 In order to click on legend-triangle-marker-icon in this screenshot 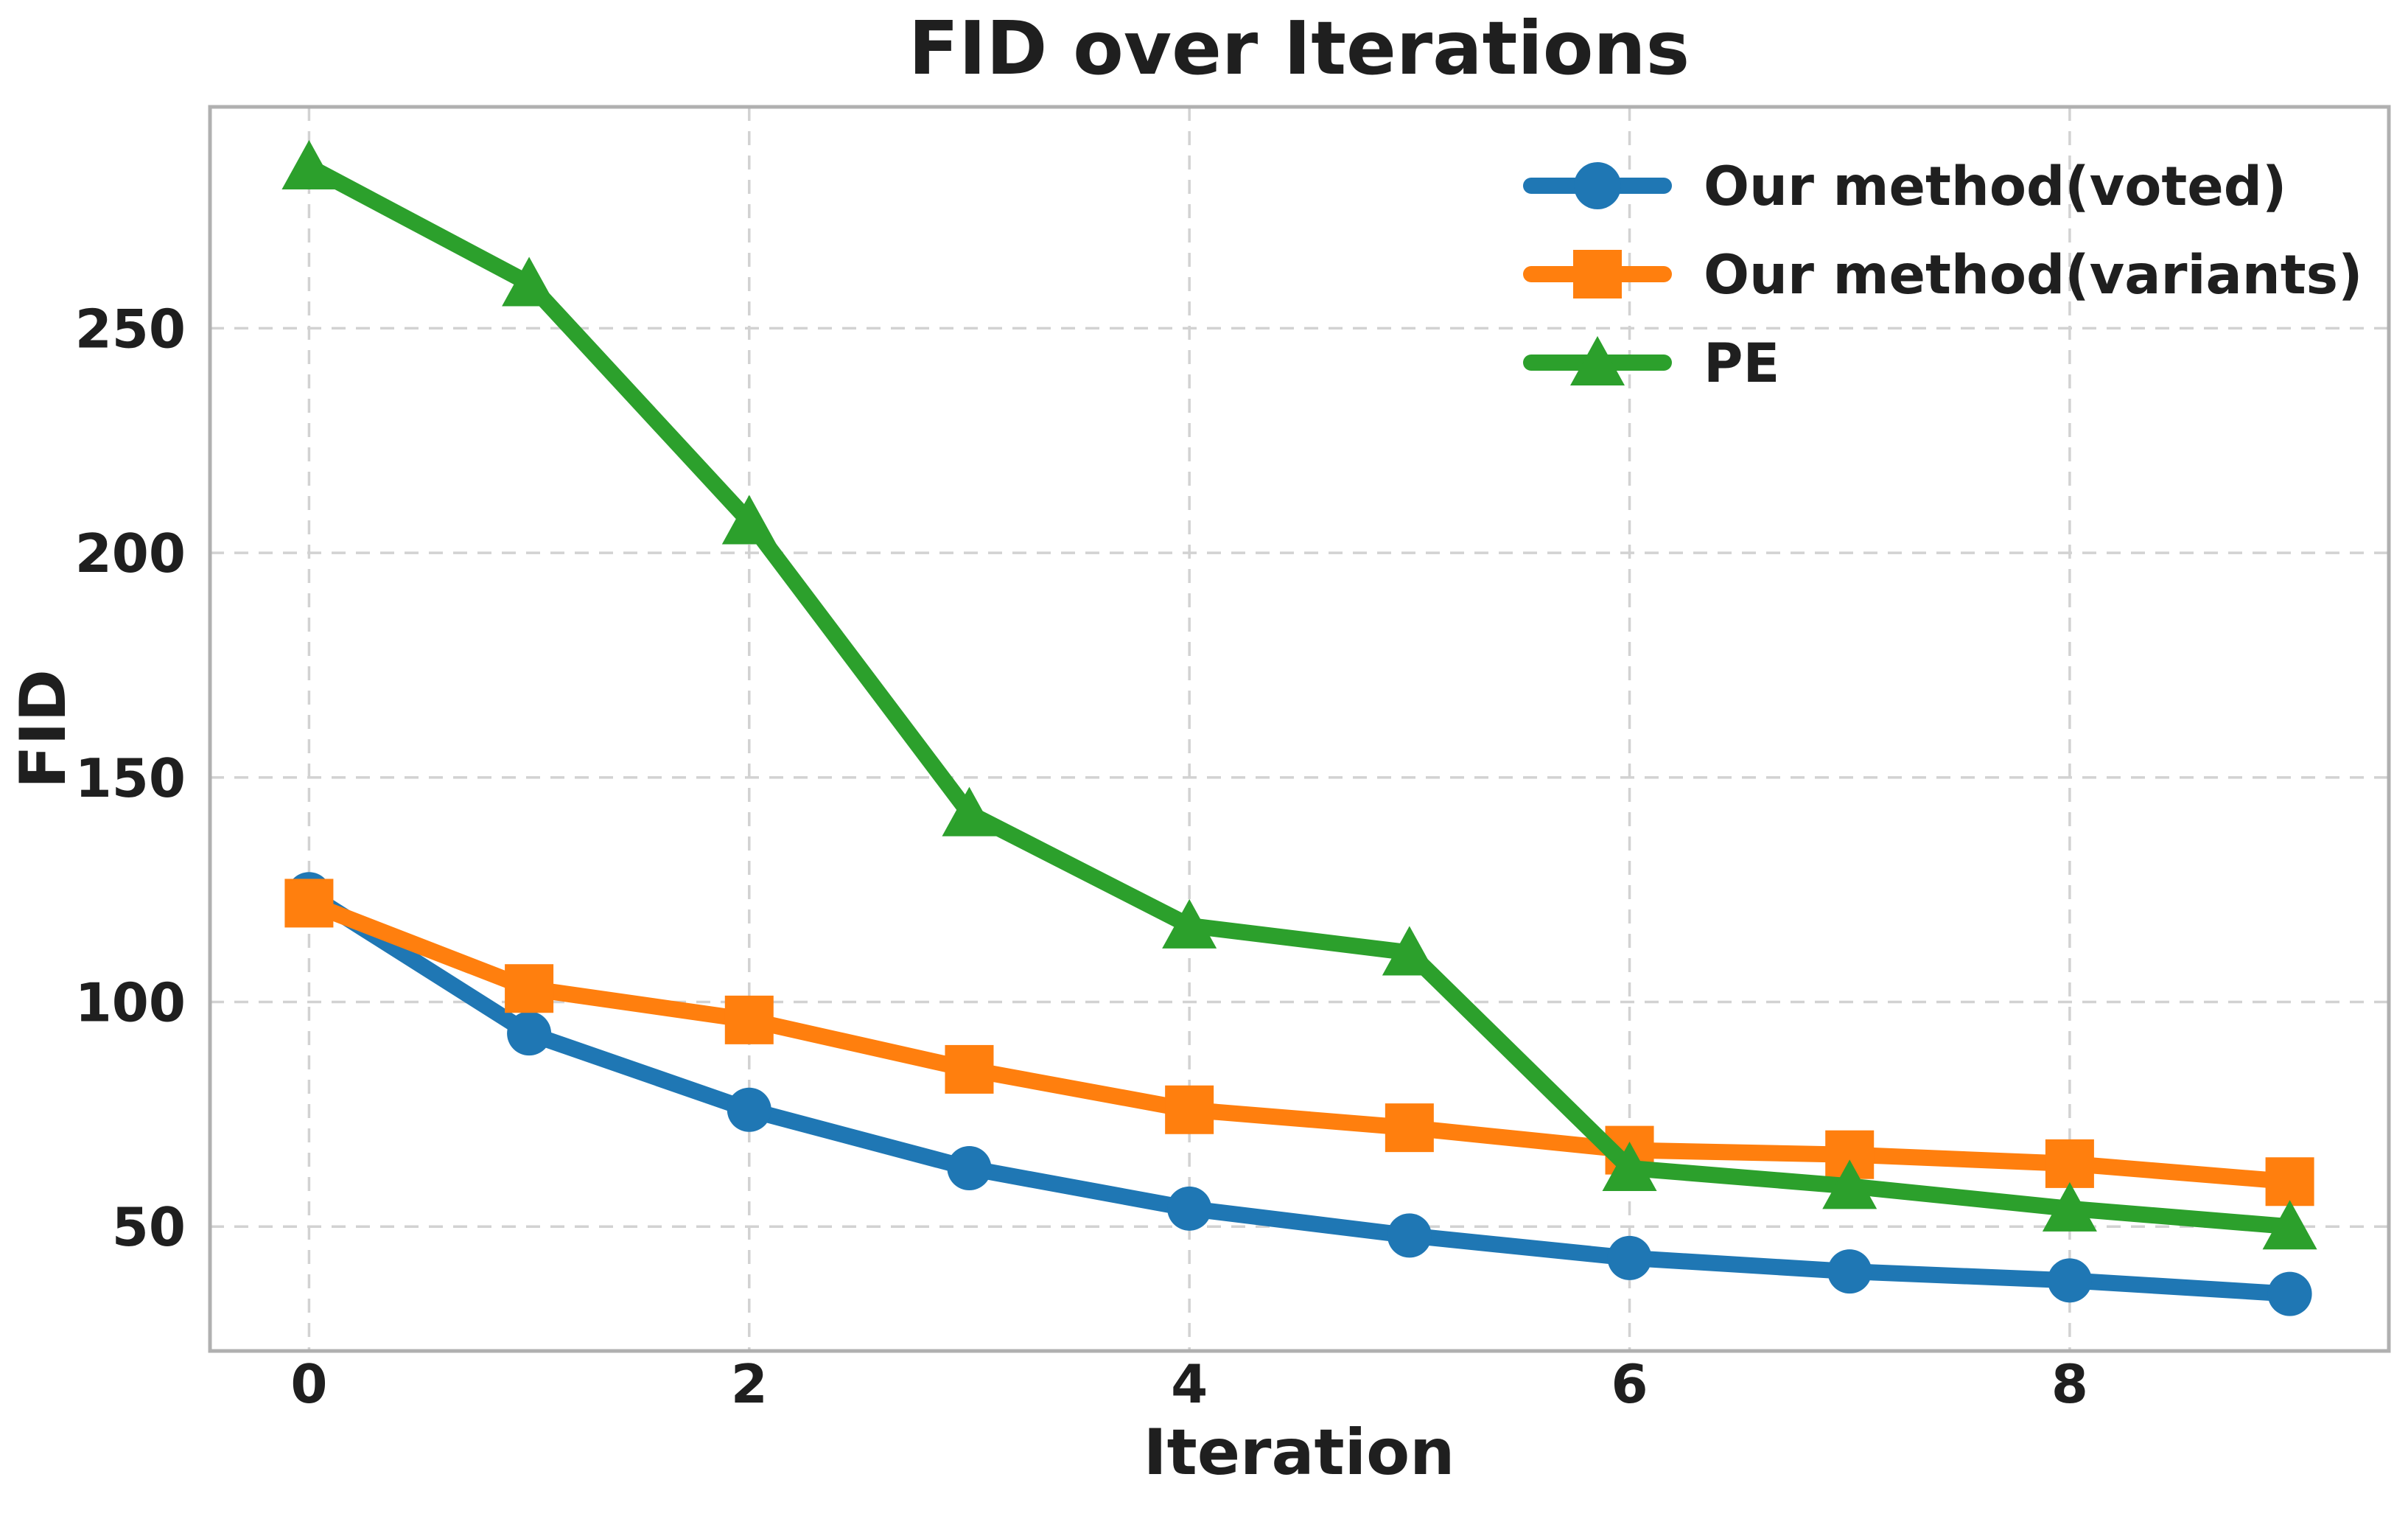, I will do `click(1597, 360)`.